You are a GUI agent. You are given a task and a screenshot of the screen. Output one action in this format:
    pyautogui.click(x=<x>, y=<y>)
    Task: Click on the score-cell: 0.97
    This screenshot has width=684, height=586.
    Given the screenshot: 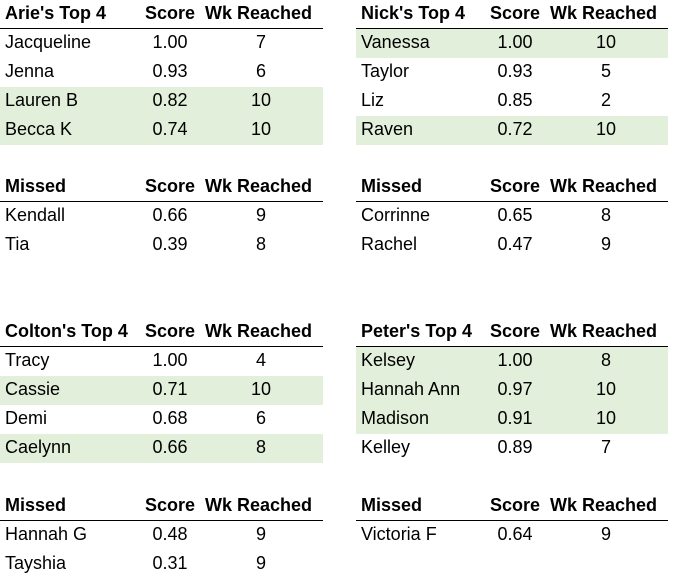 What is the action you would take?
    pyautogui.click(x=514, y=389)
    